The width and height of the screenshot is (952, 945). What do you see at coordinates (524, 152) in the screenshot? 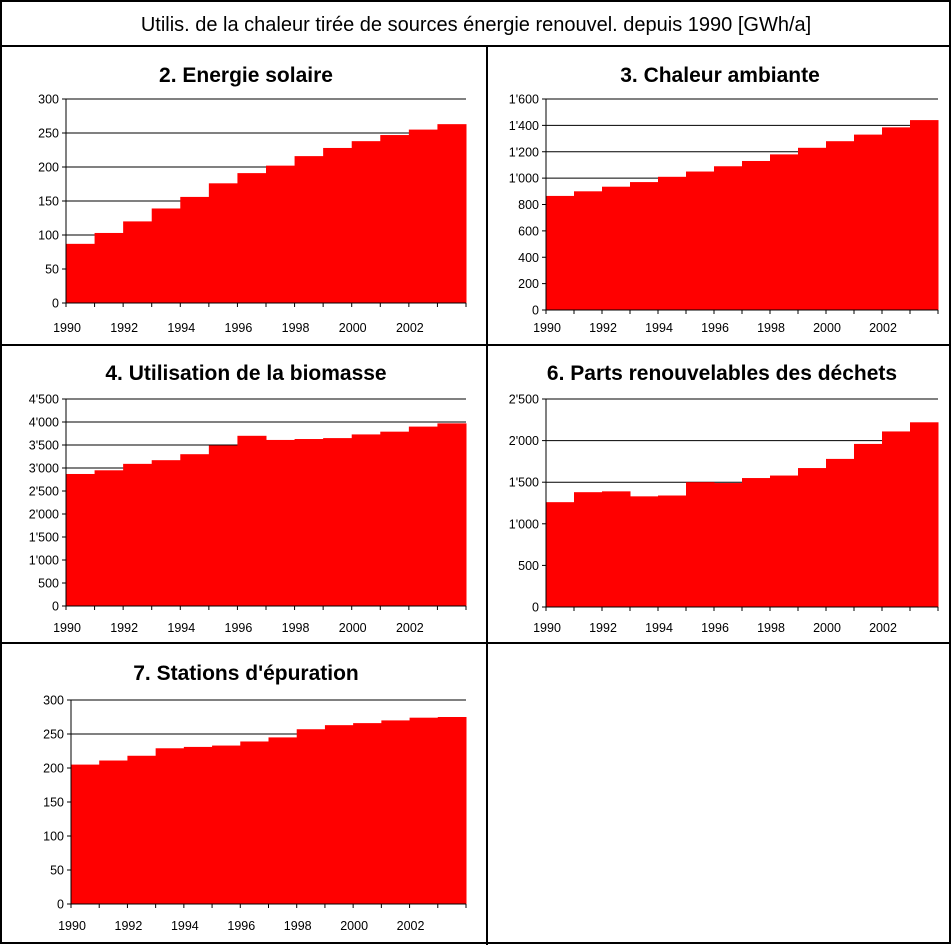
I see `y-tick-label: 1'200` at bounding box center [524, 152].